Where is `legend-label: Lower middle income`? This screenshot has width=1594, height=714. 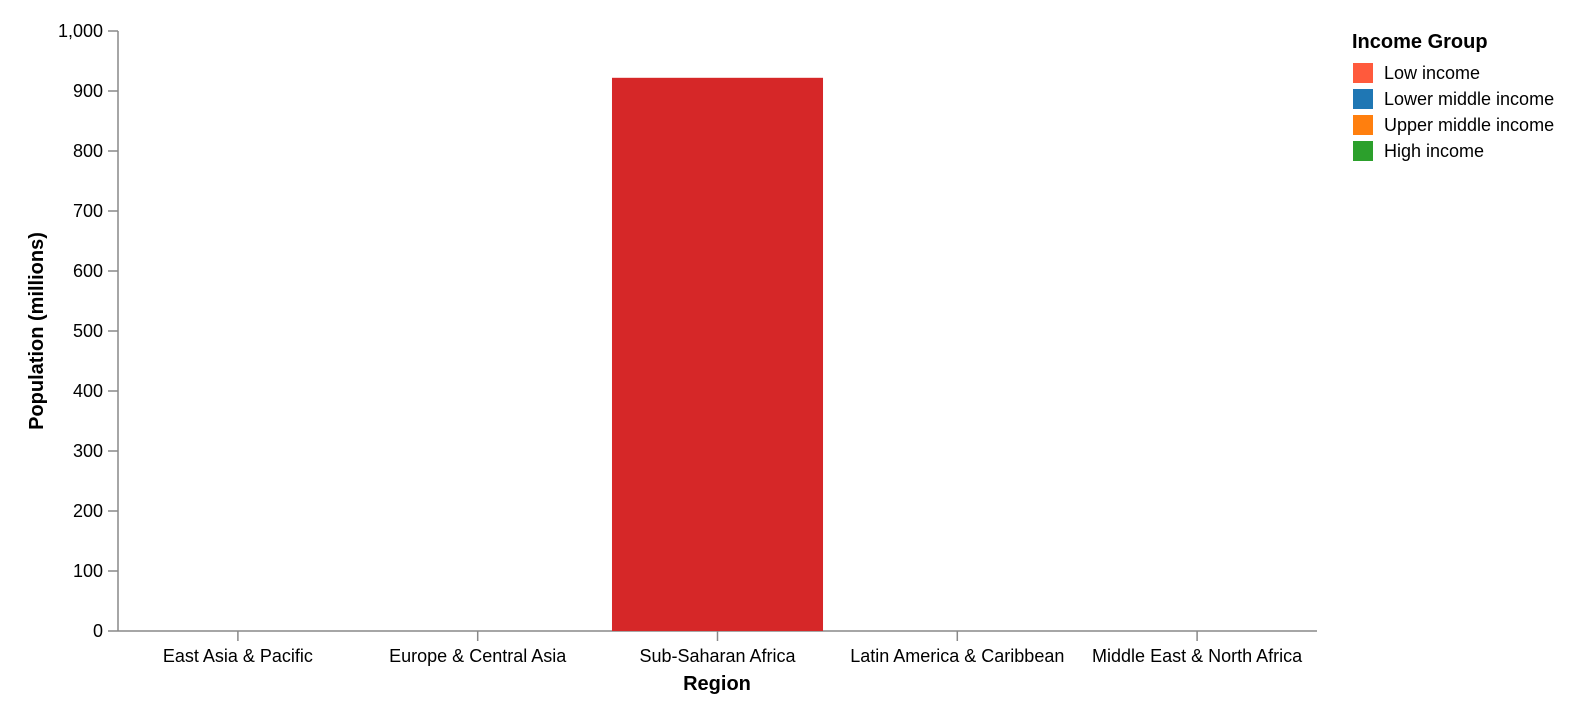 legend-label: Lower middle income is located at coordinates (1469, 99).